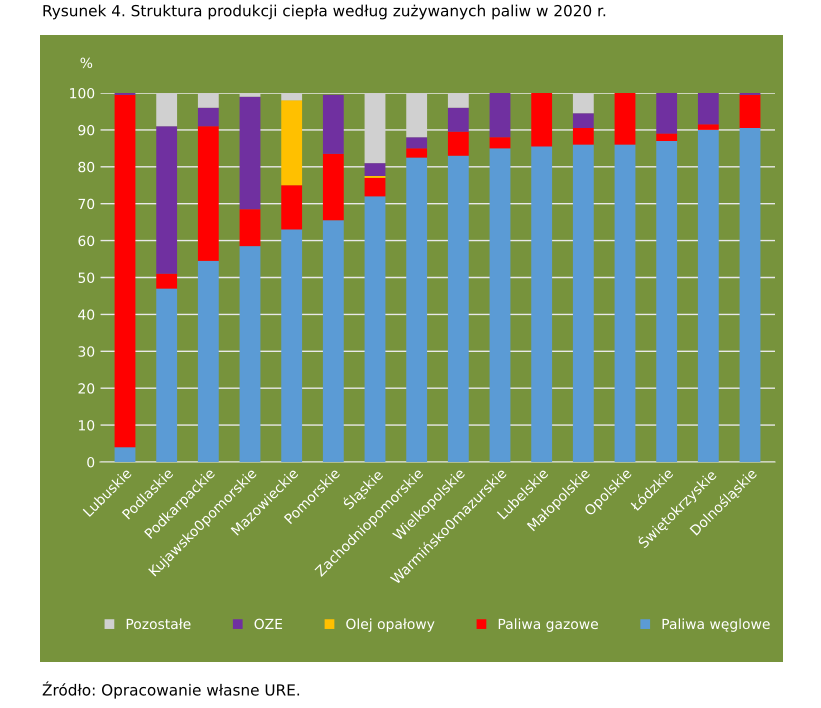  I want to click on y-tick-label: 90, so click(86, 130).